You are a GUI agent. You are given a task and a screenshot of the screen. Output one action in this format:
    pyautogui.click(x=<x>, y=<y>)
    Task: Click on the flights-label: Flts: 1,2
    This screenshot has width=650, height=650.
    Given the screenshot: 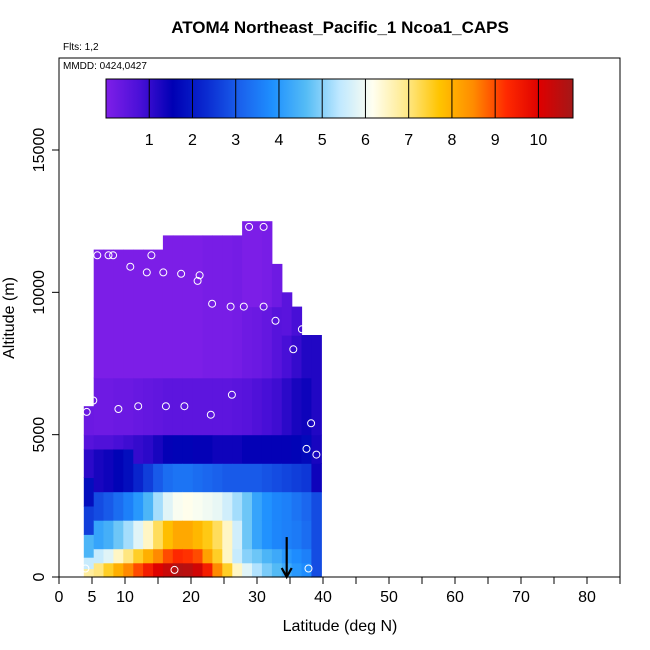 What is the action you would take?
    pyautogui.click(x=81, y=47)
    